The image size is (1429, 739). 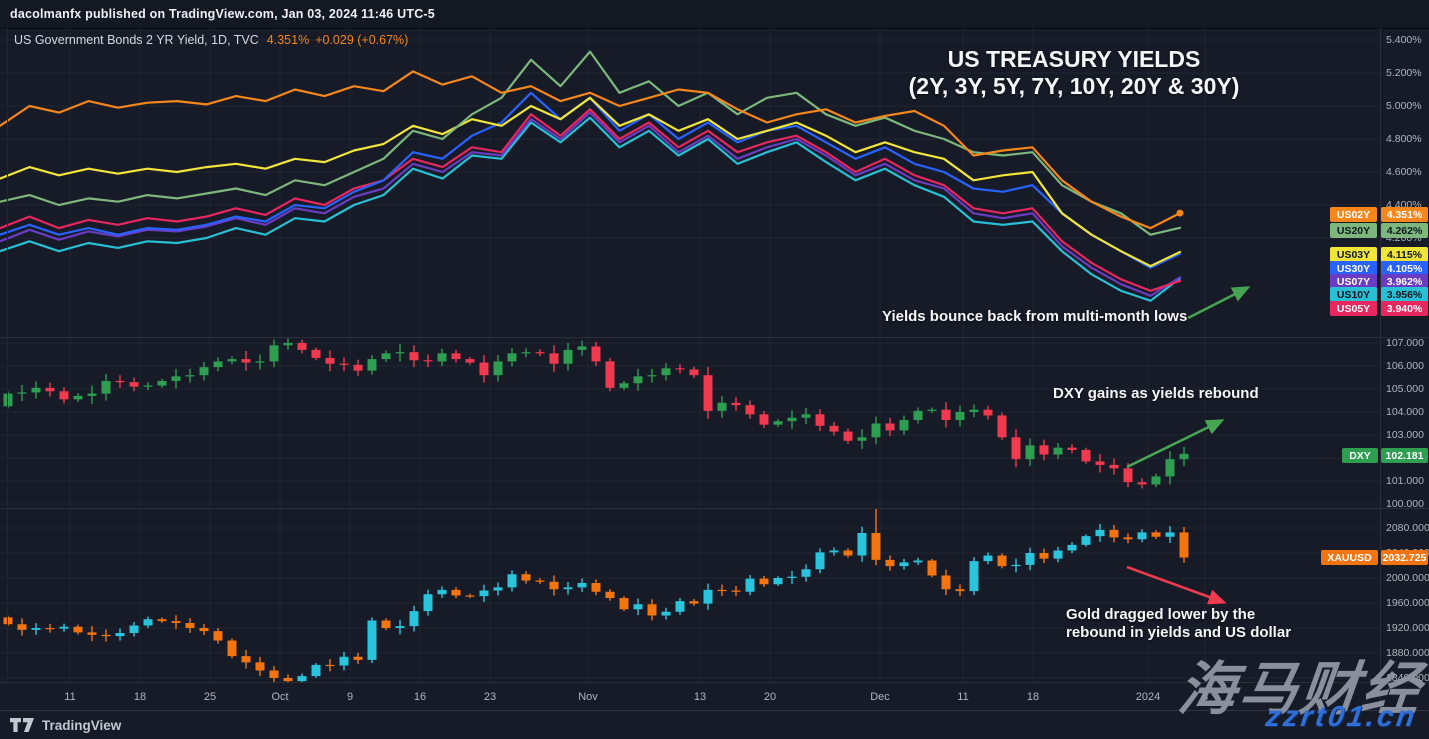 What do you see at coordinates (1341, 717) in the screenshot?
I see `watermark-site: zzrt01.cn` at bounding box center [1341, 717].